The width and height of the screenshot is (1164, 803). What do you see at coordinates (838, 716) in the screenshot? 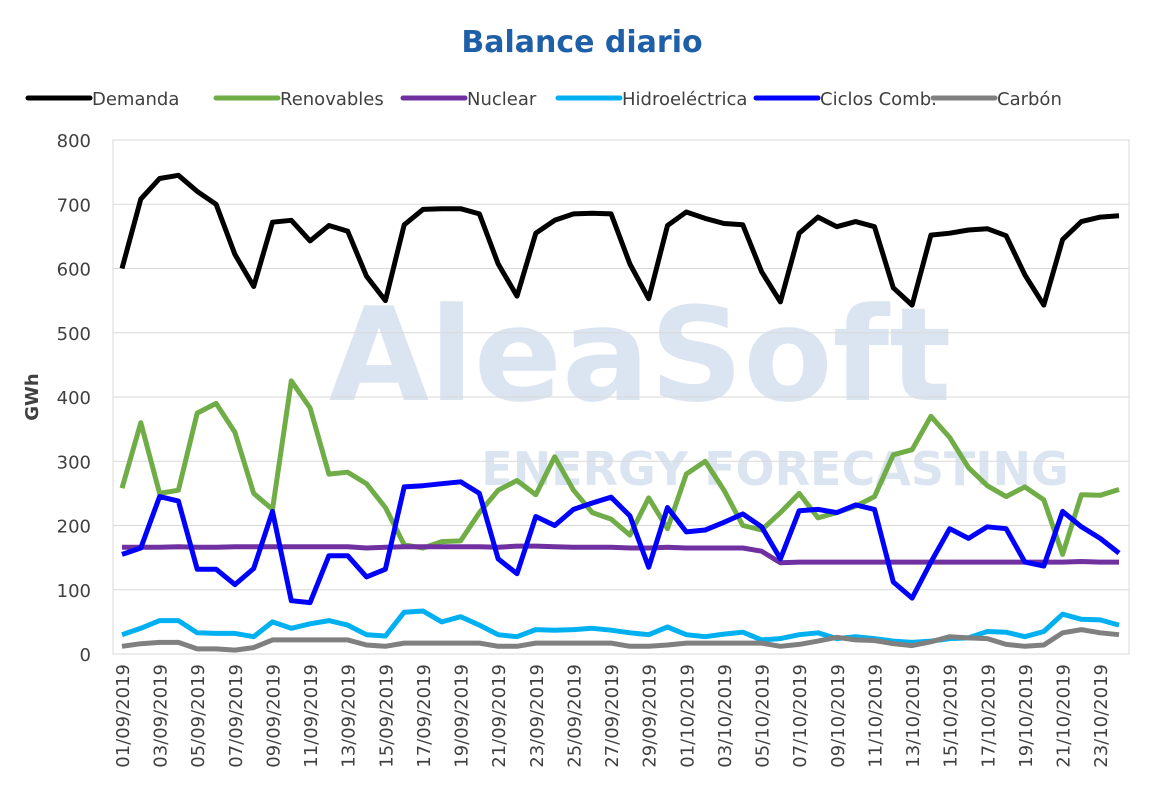
I see `x-tick-label: 09/10/2019` at bounding box center [838, 716].